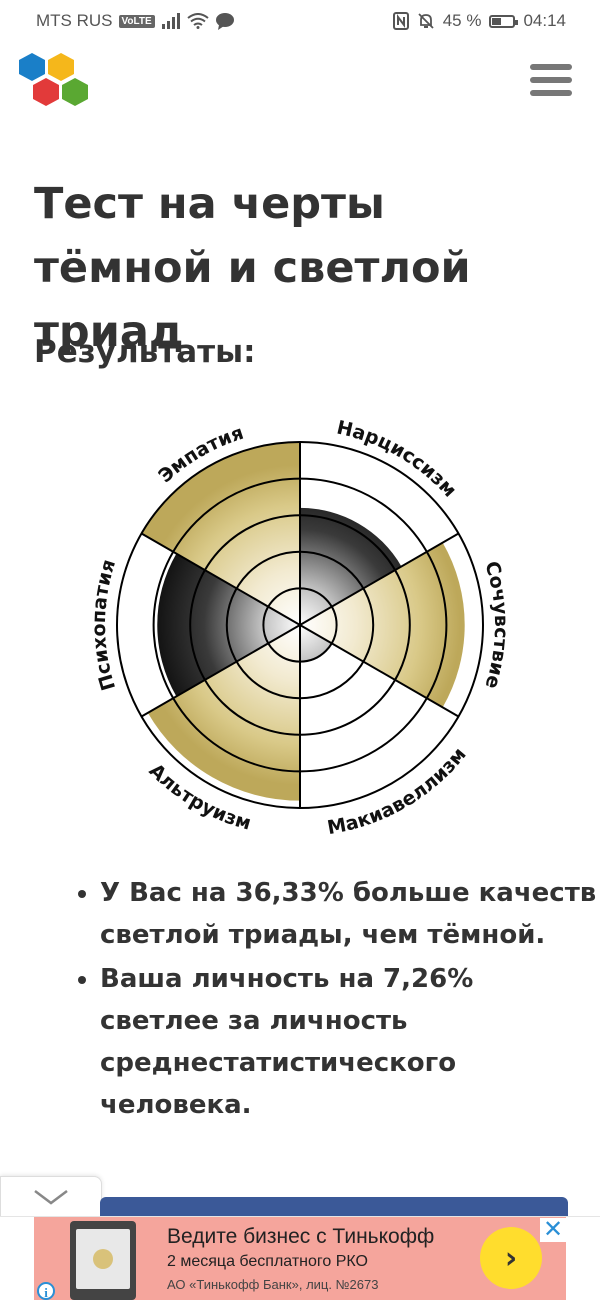 Image resolution: width=600 pixels, height=1302 pixels. Describe the element at coordinates (553, 1230) in the screenshot. I see `close-icon: ✕` at that location.